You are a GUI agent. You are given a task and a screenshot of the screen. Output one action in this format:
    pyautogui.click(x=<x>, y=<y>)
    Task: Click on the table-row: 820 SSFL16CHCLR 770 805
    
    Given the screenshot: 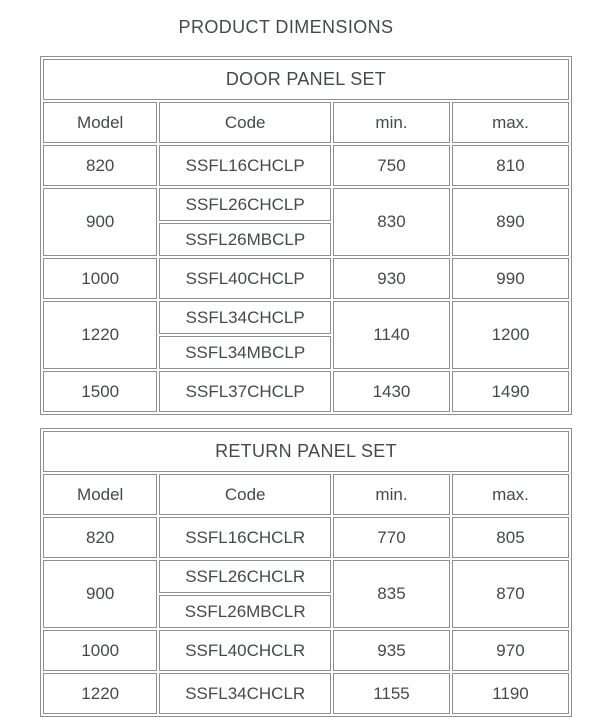 What is the action you would take?
    pyautogui.click(x=306, y=537)
    